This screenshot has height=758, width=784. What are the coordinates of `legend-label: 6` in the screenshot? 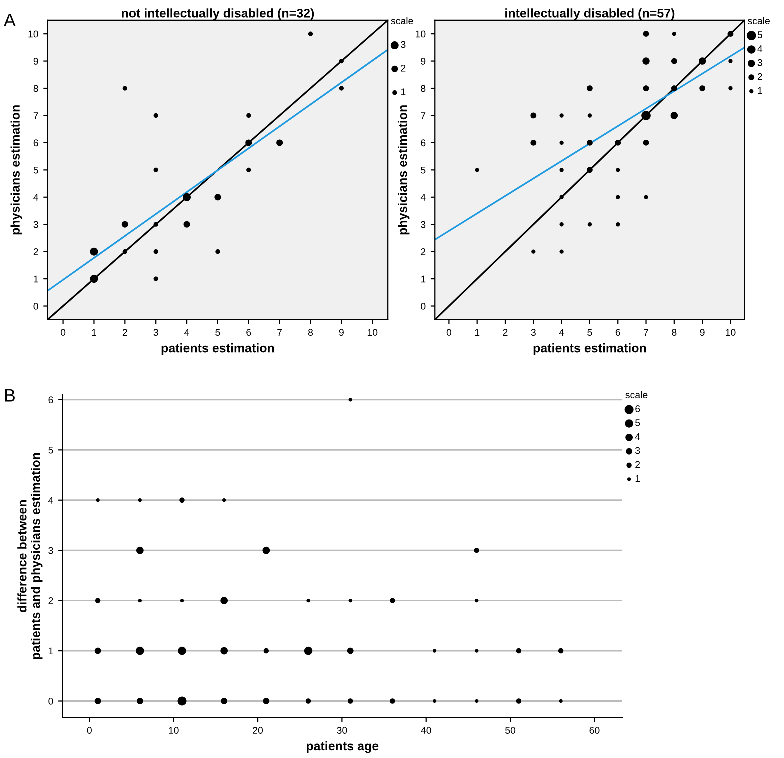 It's located at (638, 409).